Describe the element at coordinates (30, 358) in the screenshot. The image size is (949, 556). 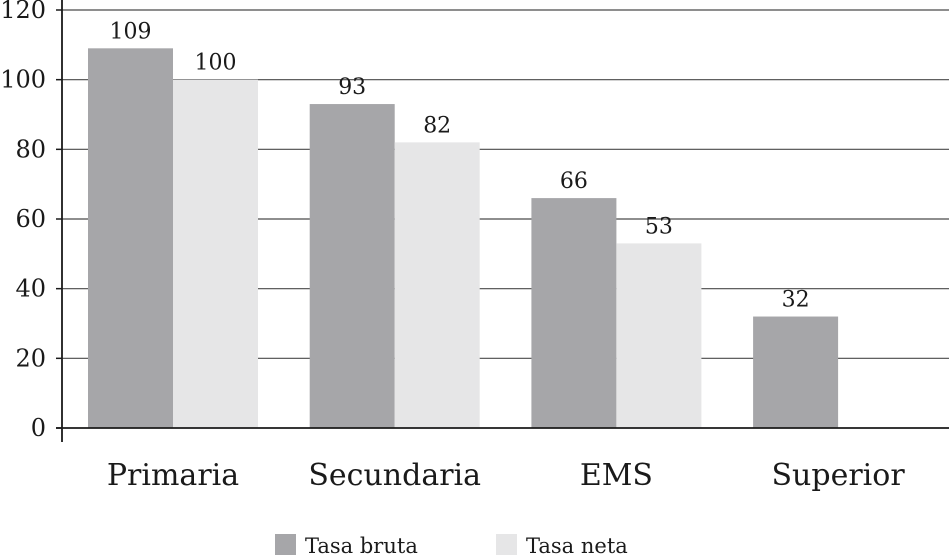
I see `y-tick-label: 20` at that location.